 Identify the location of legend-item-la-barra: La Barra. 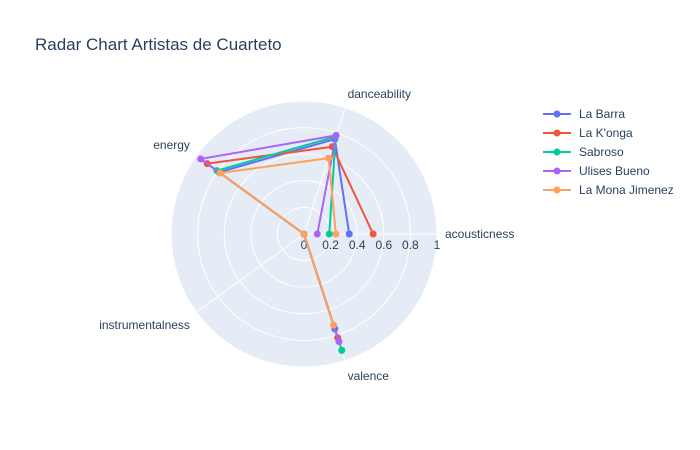
(584, 114).